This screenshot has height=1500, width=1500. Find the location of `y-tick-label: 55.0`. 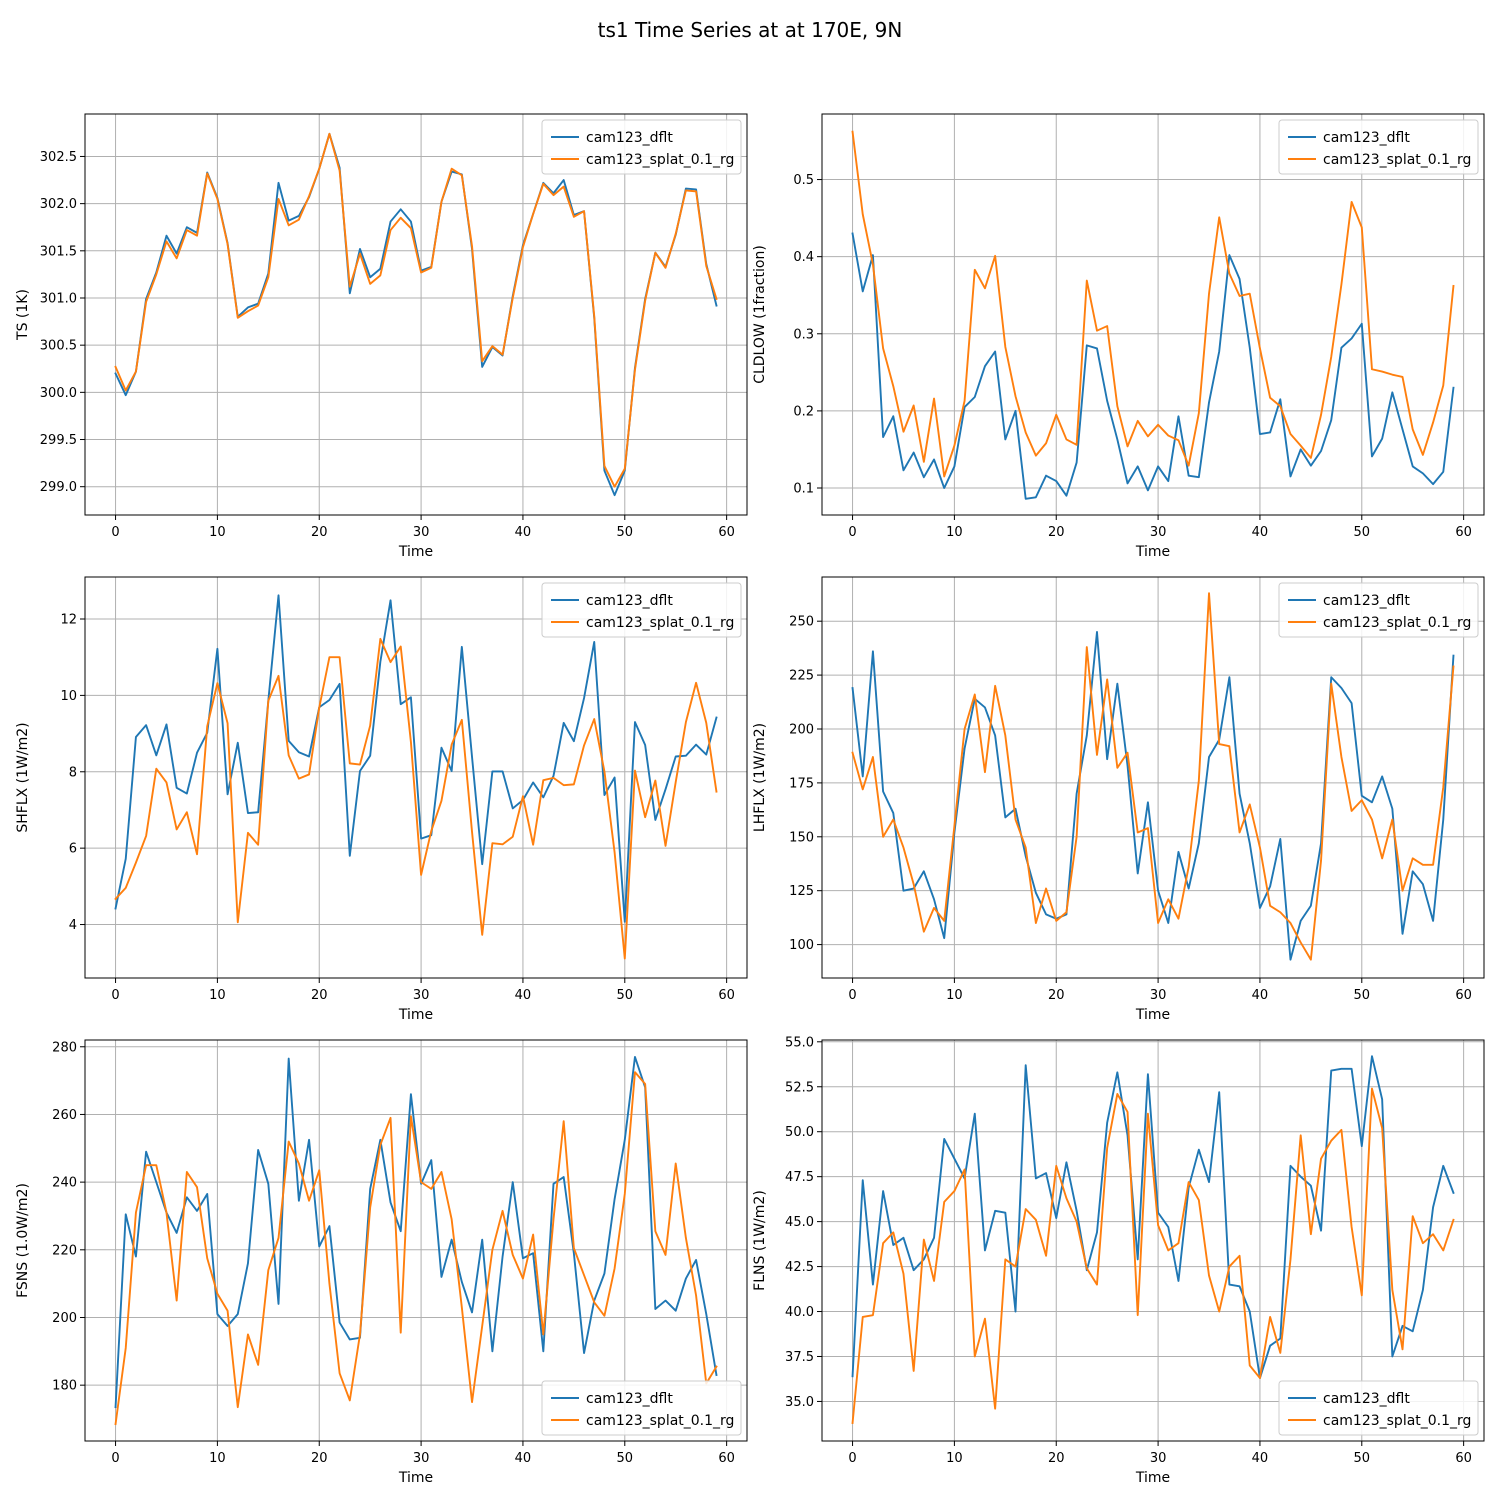

y-tick-label: 55.0 is located at coordinates (799, 1042).